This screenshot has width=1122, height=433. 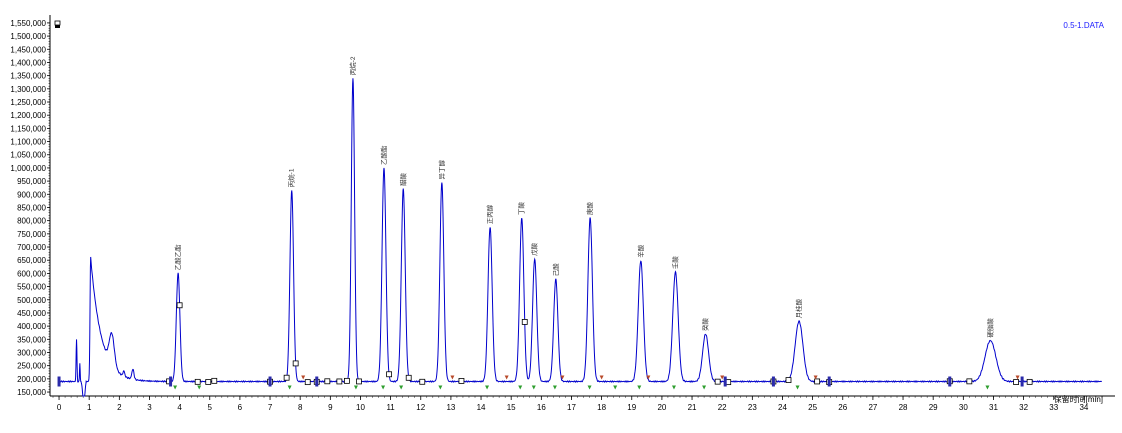 I want to click on y-tick-label: 700,000, so click(x=31, y=247).